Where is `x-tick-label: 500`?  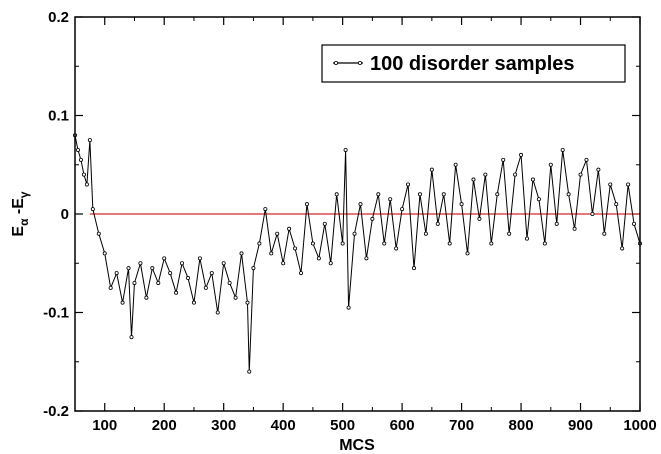 x-tick-label: 500 is located at coordinates (342, 425).